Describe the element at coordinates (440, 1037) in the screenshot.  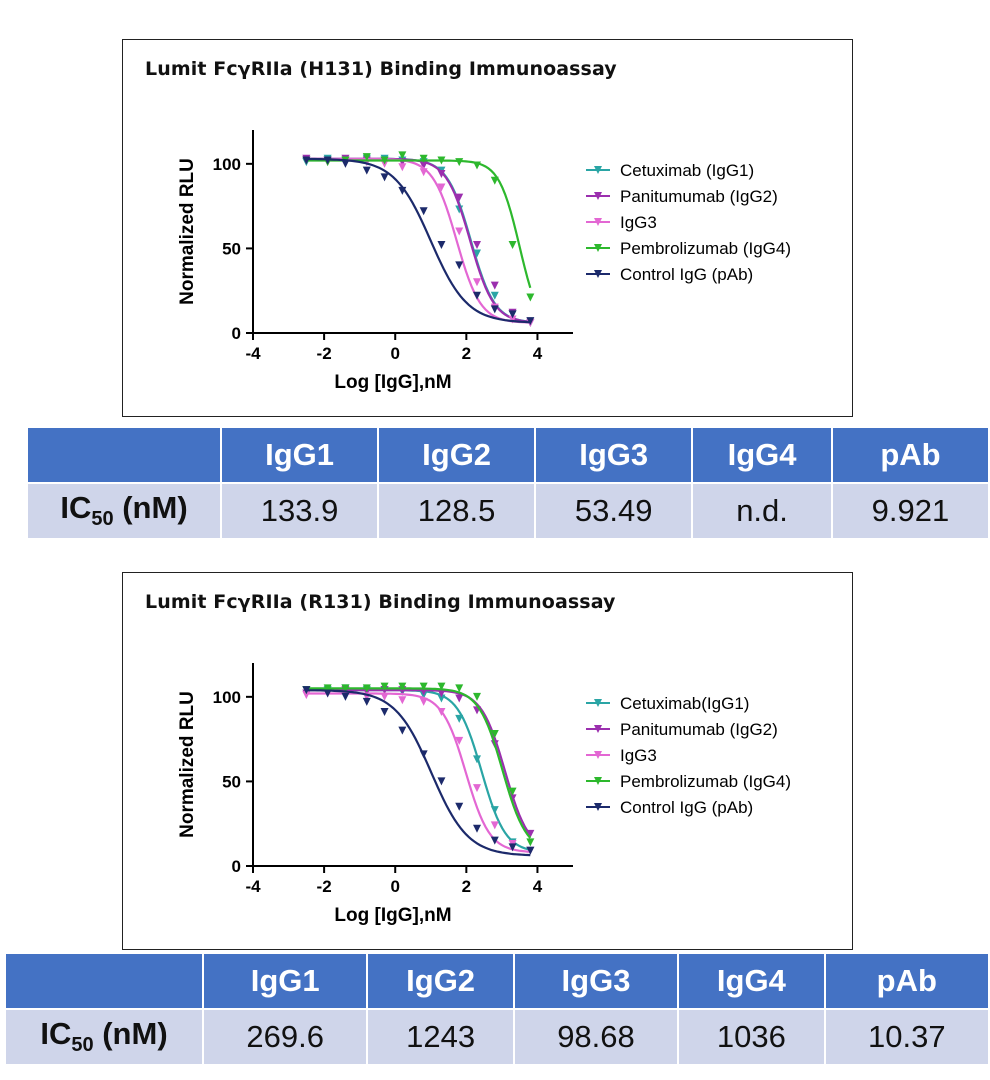
I see `table-cell: 1243` at that location.